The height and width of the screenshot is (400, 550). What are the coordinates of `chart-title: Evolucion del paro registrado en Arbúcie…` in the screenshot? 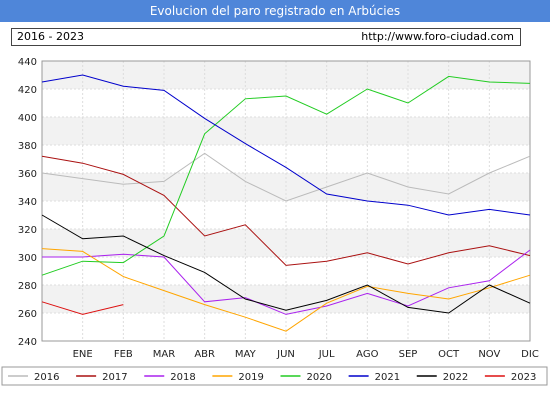 It's located at (275, 11).